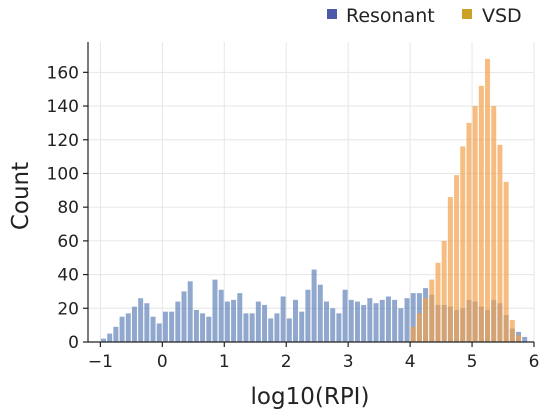 This screenshot has height=417, width=550. Describe the element at coordinates (63, 141) in the screenshot. I see `y-tick-label: 120` at that location.